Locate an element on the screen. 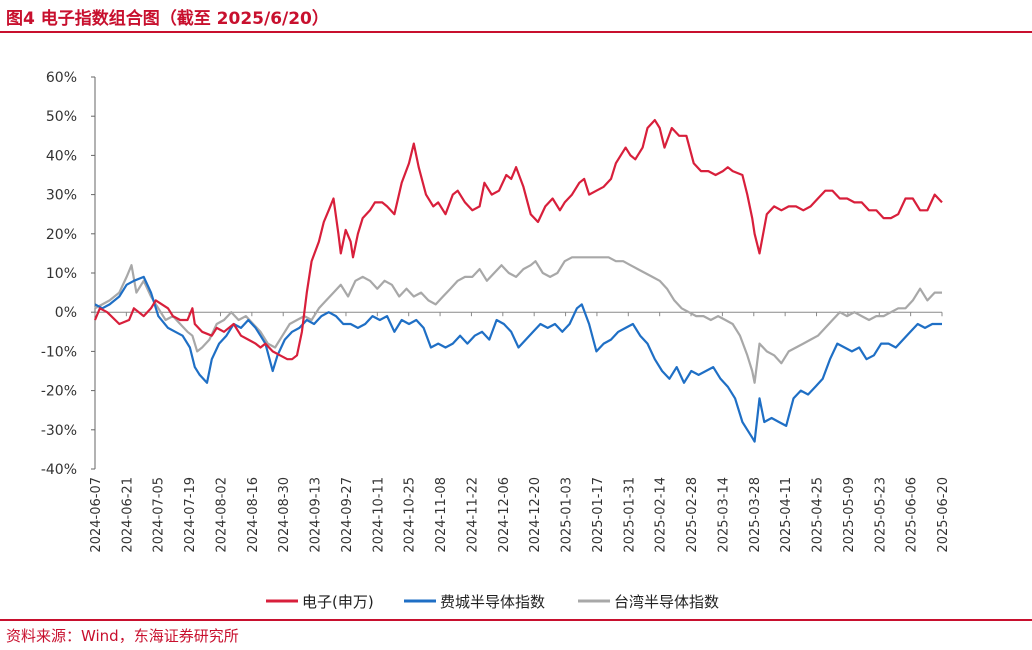 The height and width of the screenshot is (650, 1032). x-tick-label: 2025-06-06 is located at coordinates (912, 515).